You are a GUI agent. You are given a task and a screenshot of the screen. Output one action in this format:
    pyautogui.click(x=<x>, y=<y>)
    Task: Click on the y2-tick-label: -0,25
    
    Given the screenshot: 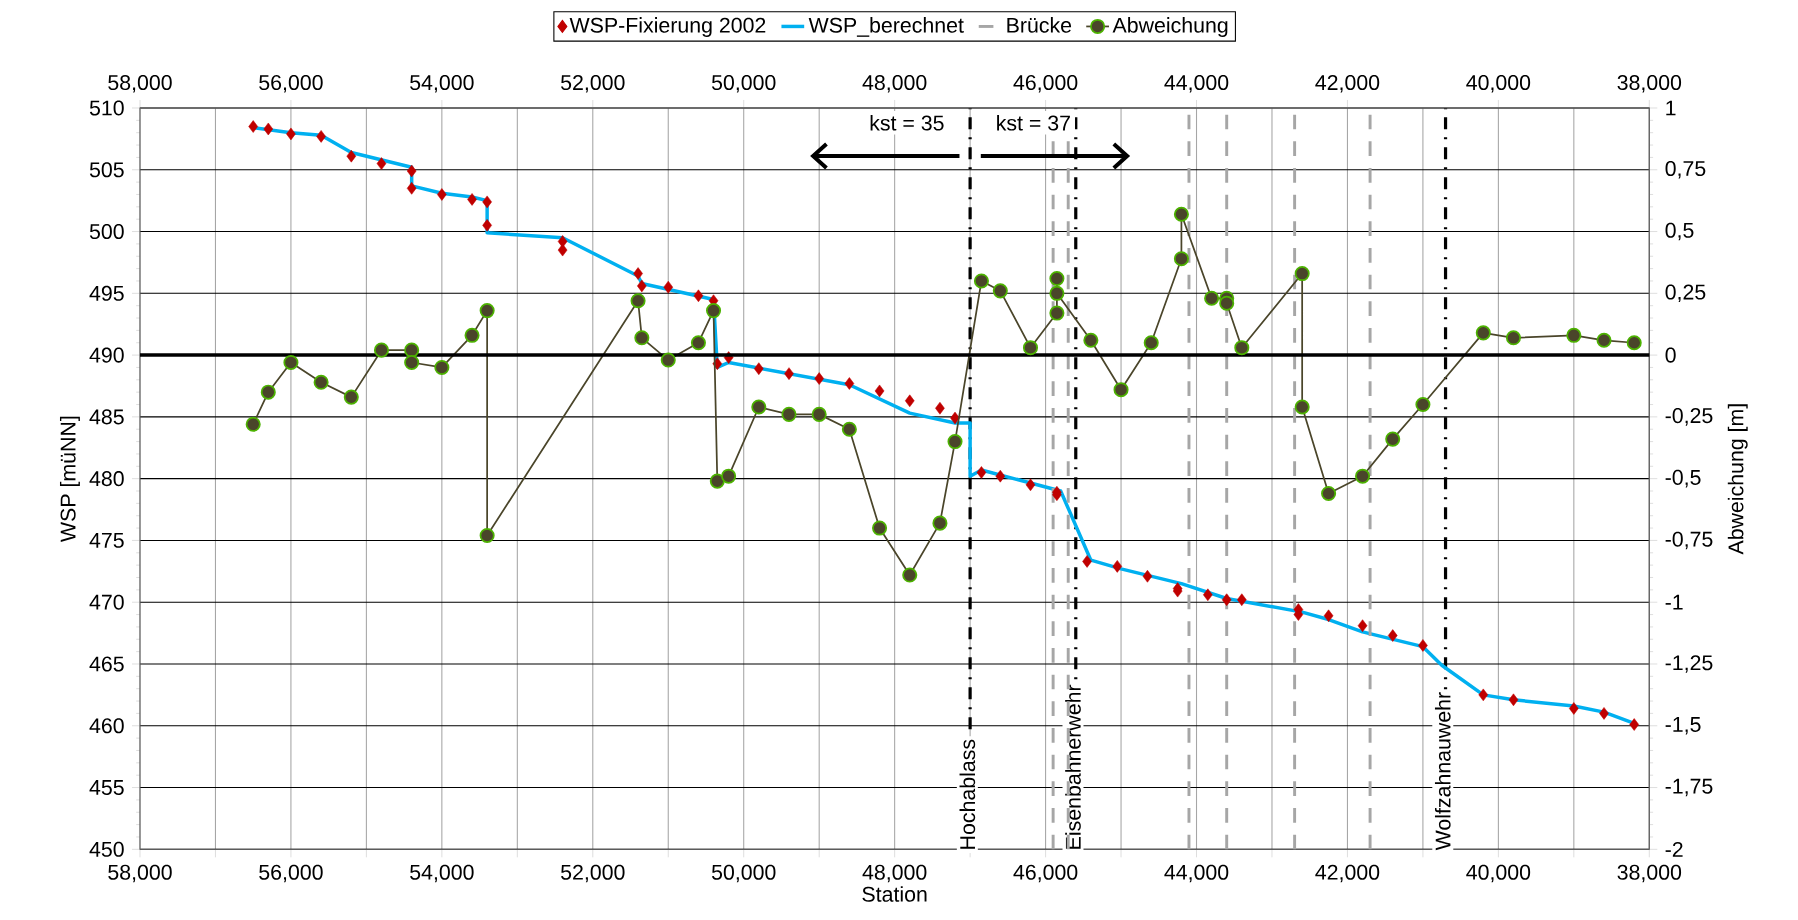 What is the action you would take?
    pyautogui.click(x=1689, y=417)
    